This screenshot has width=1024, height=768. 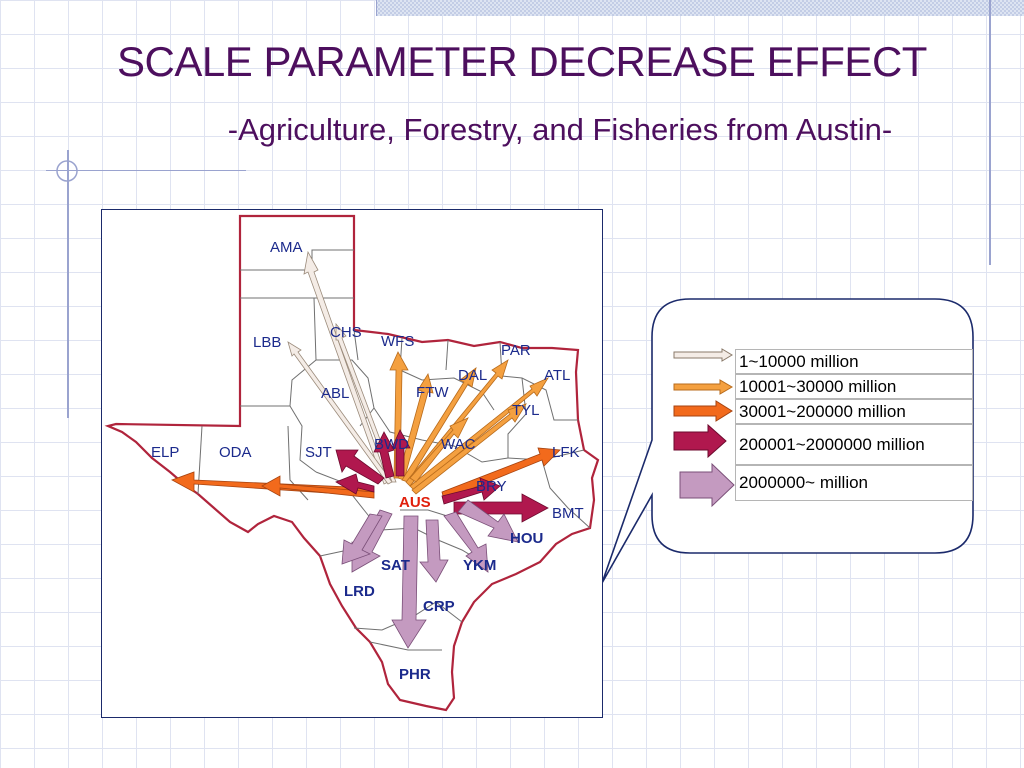 I want to click on legend-row-tier3: 30001~200000 million, so click(x=854, y=411).